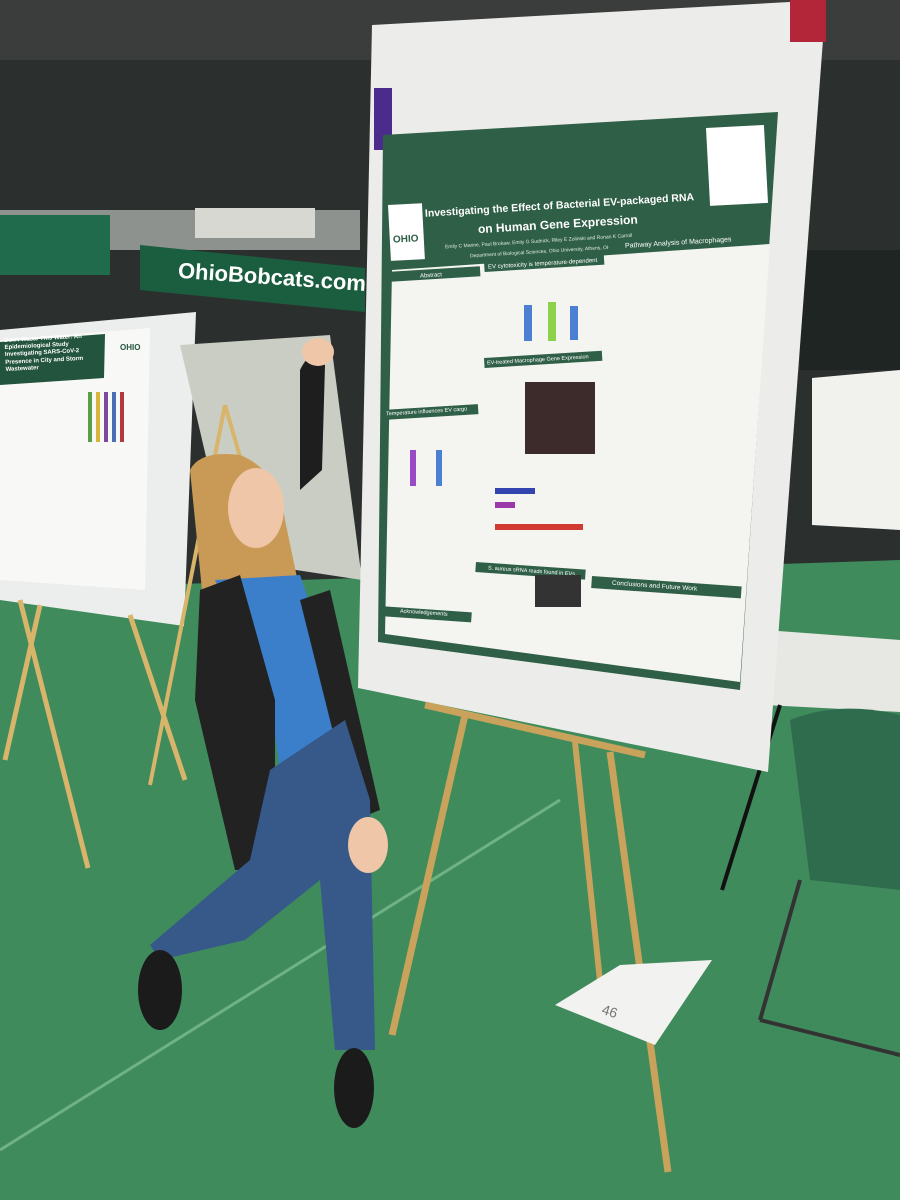 The height and width of the screenshot is (1200, 900). I want to click on face, so click(256, 508).